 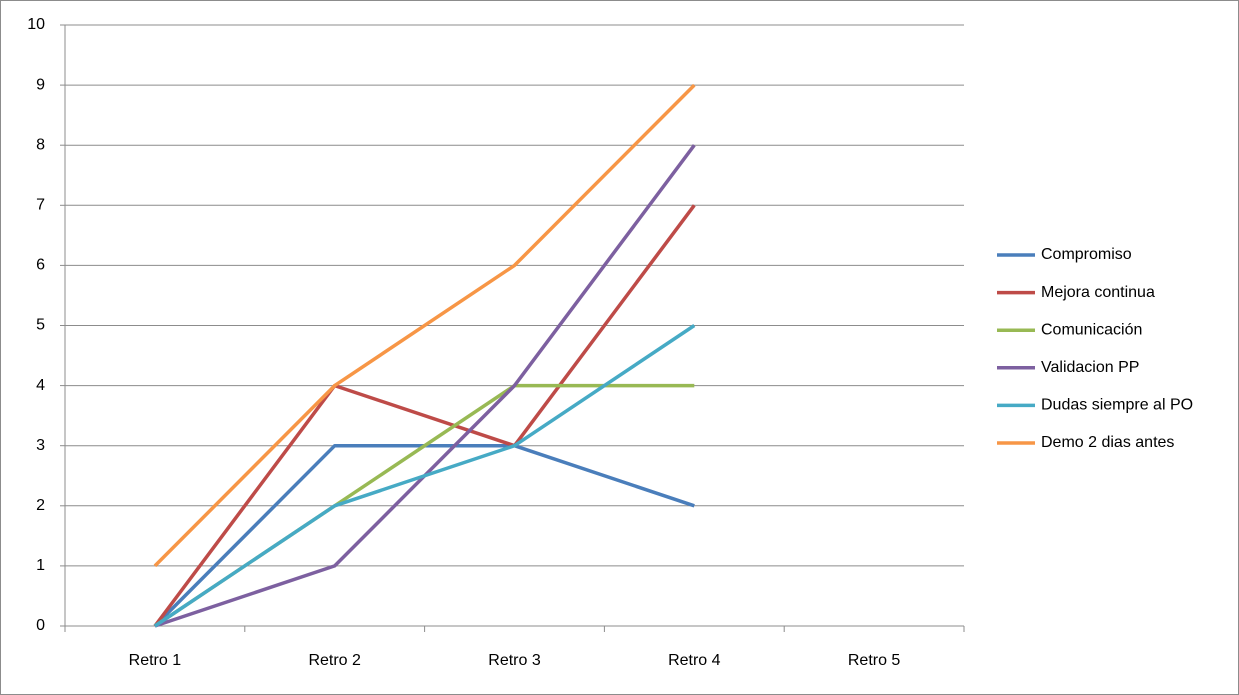 I want to click on y-tick-label: 2, so click(x=40, y=505).